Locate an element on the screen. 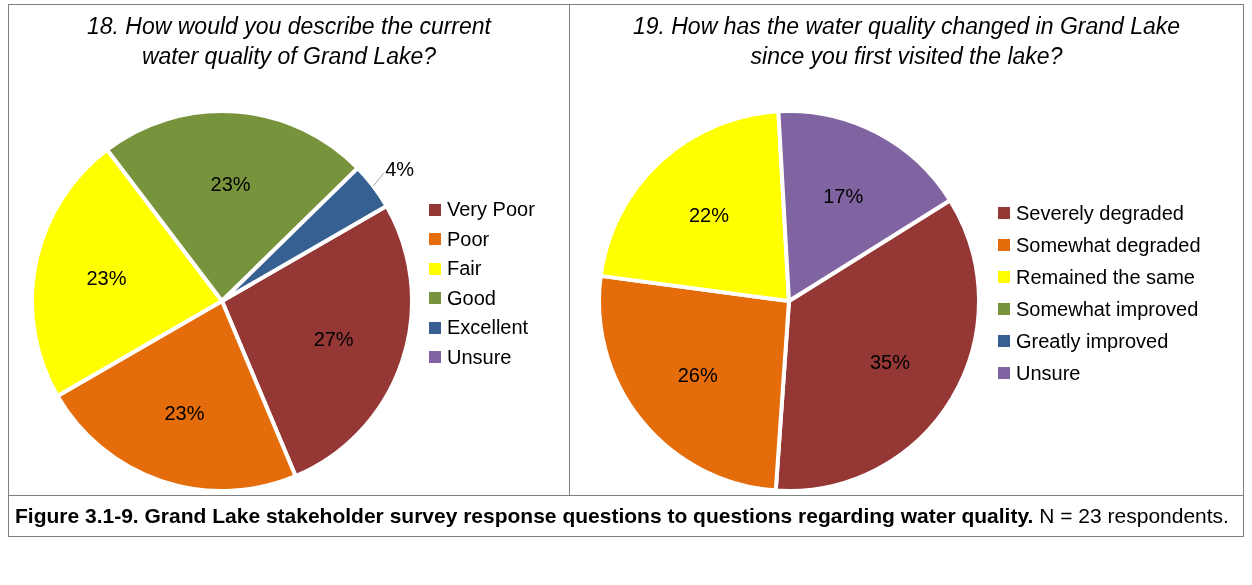 This screenshot has width=1252, height=585. chart-title: 19. How has the water quality changed in Grand Lake since you first visited the lake? is located at coordinates (906, 41).